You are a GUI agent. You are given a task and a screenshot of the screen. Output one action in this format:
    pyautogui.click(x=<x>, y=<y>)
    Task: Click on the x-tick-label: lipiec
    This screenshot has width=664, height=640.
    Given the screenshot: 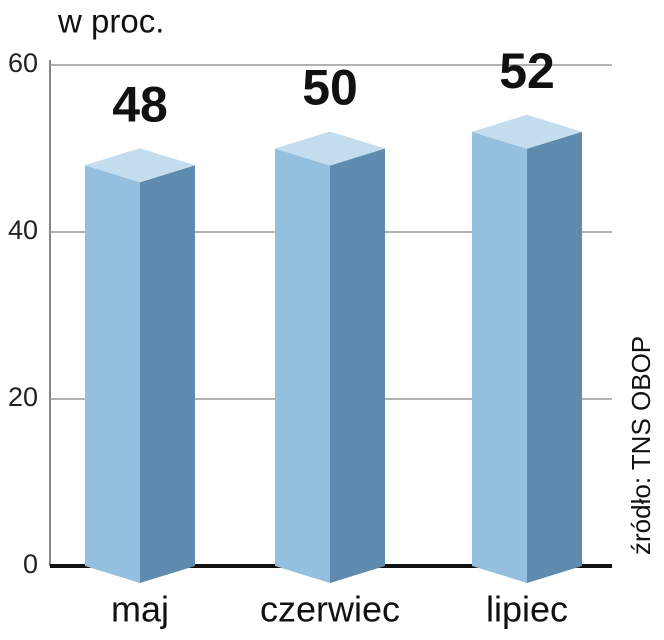 What is the action you would take?
    pyautogui.click(x=527, y=609)
    